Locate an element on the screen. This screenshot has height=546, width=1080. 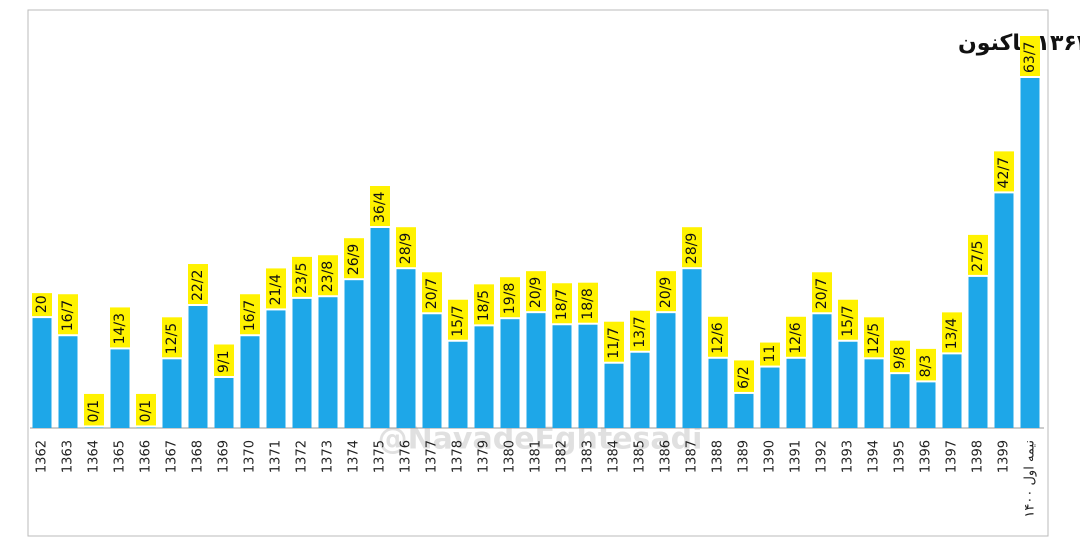
value-label: 21/4 is located at coordinates (276, 290).